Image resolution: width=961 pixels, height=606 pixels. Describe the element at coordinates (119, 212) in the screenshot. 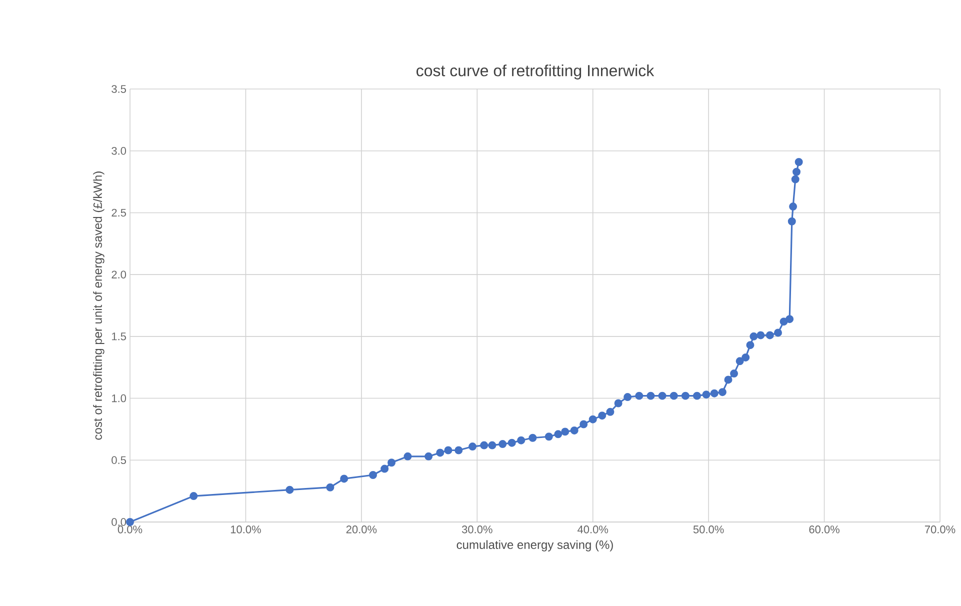

I see `y-tick-label: 2.5` at that location.